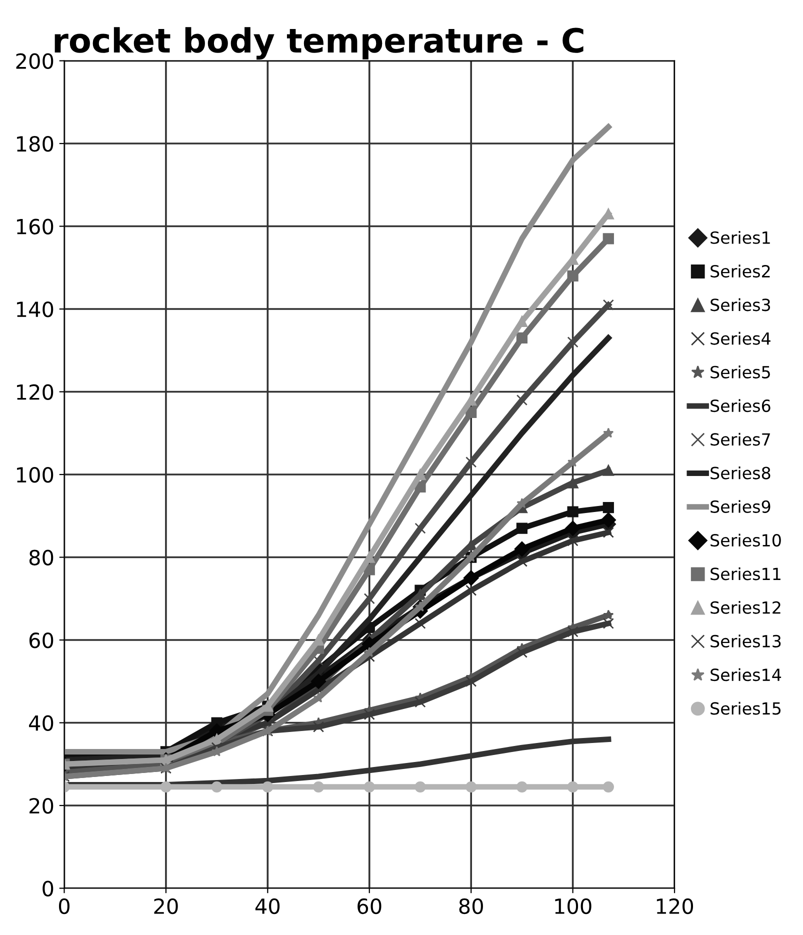 The height and width of the screenshot is (935, 803). Describe the element at coordinates (42, 806) in the screenshot. I see `y-tick-label: 20` at that location.